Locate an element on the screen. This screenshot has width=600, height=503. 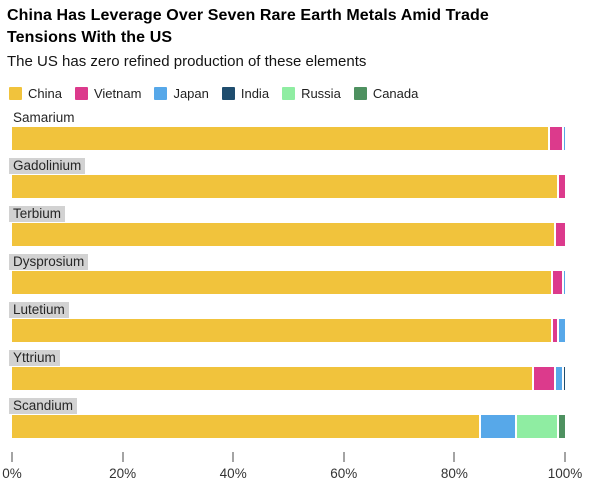
chart-row-lutetium: Lutetium is located at coordinates (300, 326).